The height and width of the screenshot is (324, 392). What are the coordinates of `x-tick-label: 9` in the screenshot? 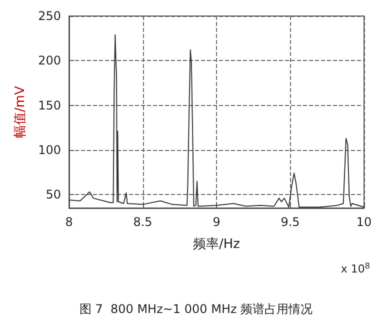 It's located at (216, 222).